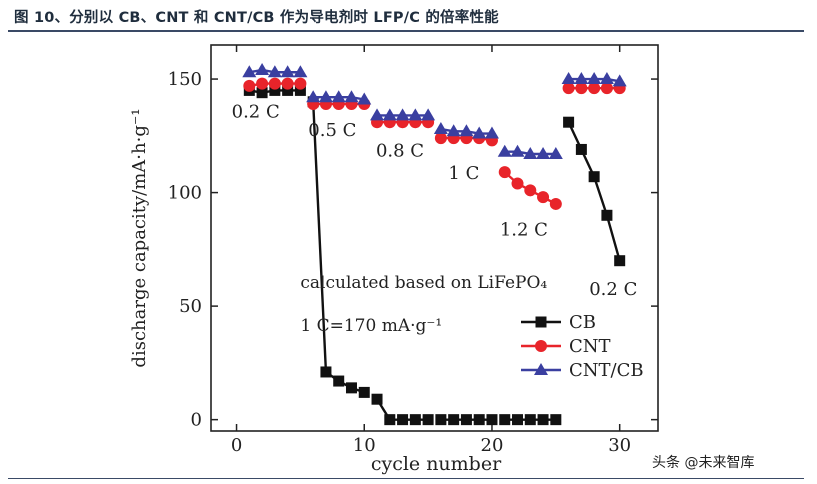 Image resolution: width=817 pixels, height=484 pixels. I want to click on legend-marker-cnt, so click(541, 346).